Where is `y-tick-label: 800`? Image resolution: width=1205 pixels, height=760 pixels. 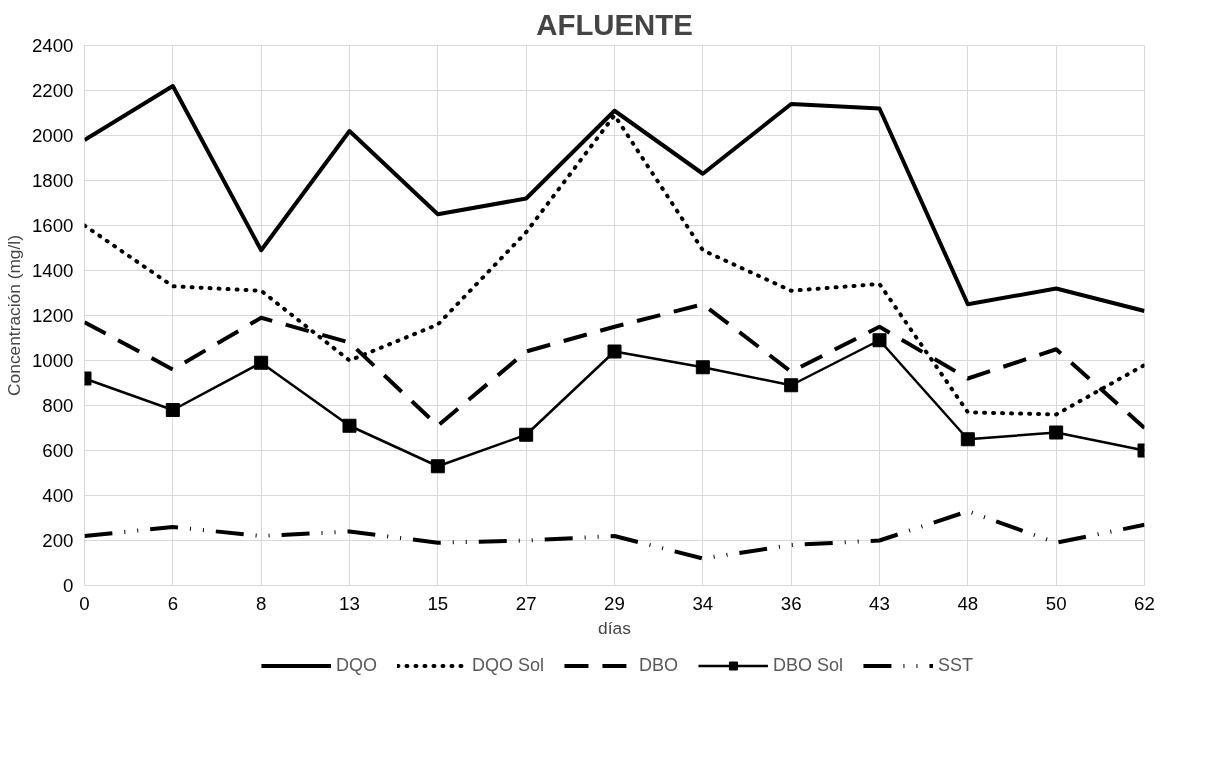
y-tick-label: 800 is located at coordinates (58, 405).